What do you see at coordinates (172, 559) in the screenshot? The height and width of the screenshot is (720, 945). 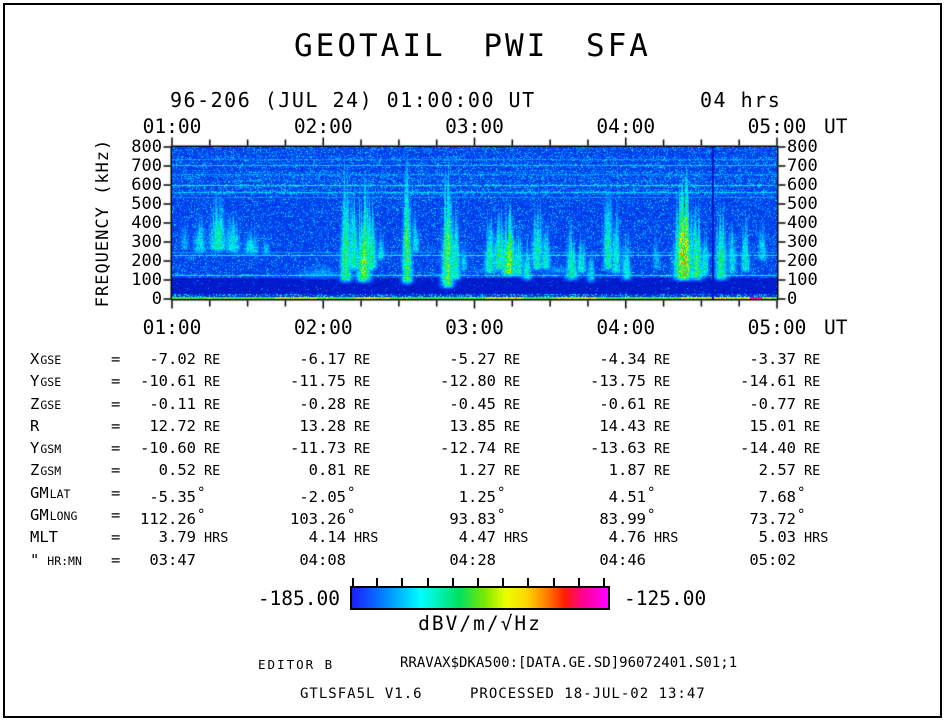 I see `ephemeris-value: 03:47` at bounding box center [172, 559].